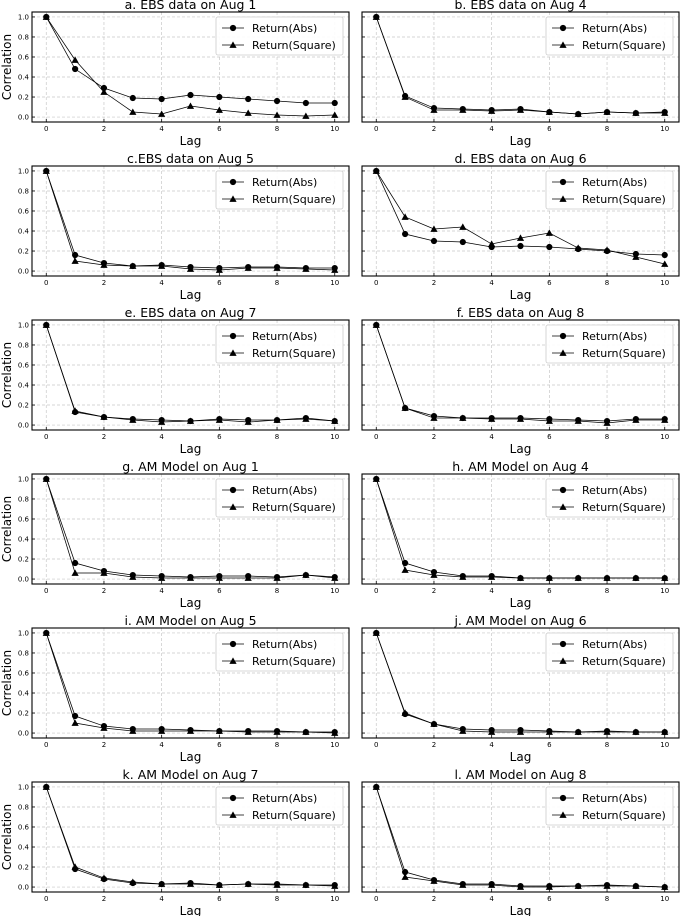 This screenshot has width=685, height=916. Describe the element at coordinates (23, 807) in the screenshot. I see `y-tick-label: 0.8` at that location.